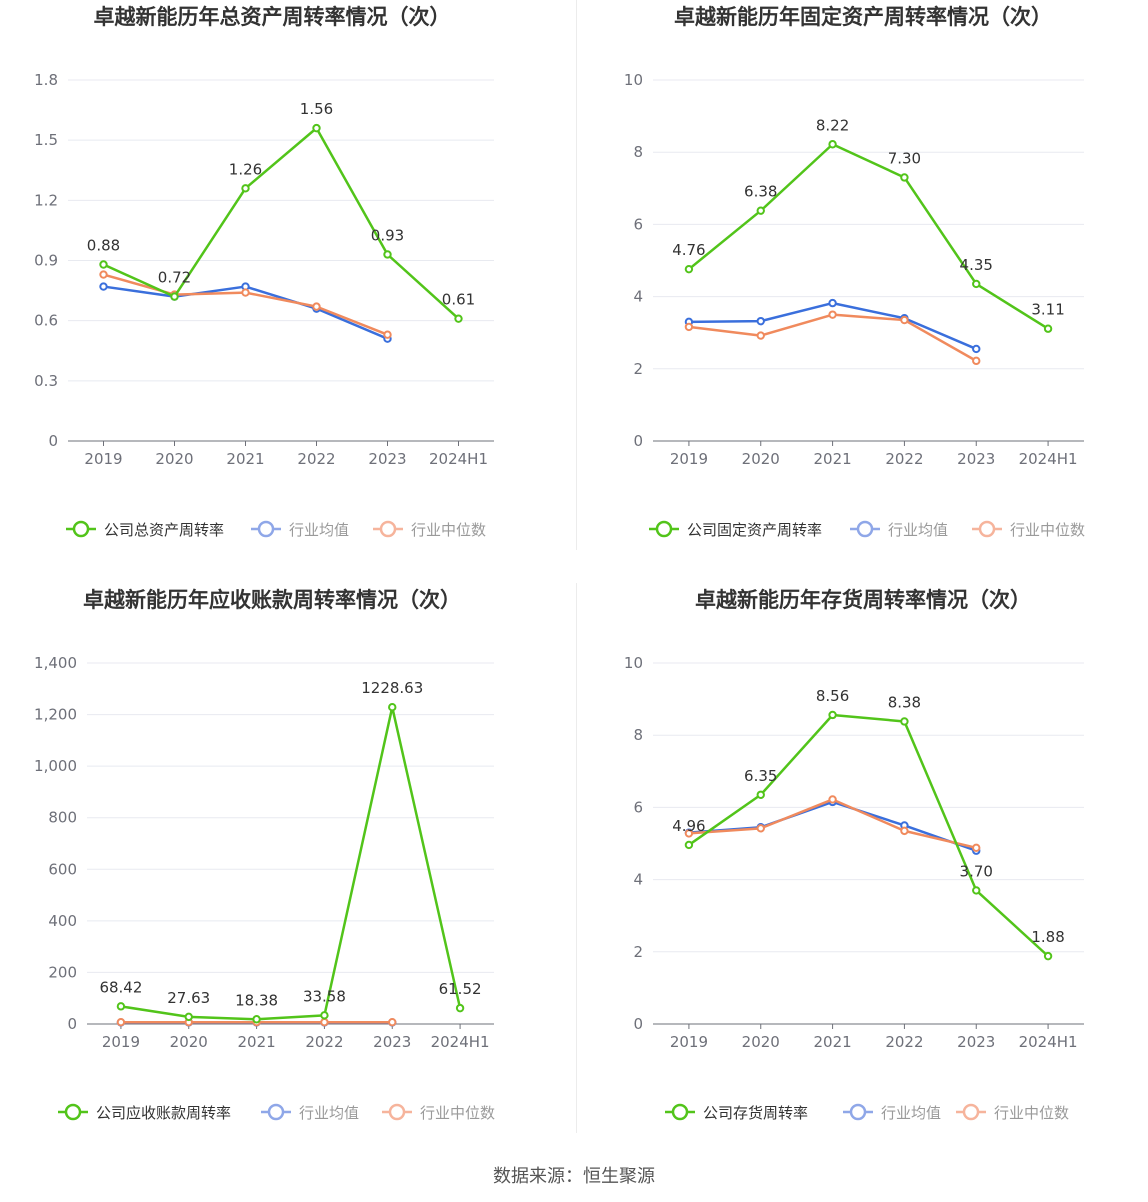  I want to click on data-label: 8.38, so click(904, 702).